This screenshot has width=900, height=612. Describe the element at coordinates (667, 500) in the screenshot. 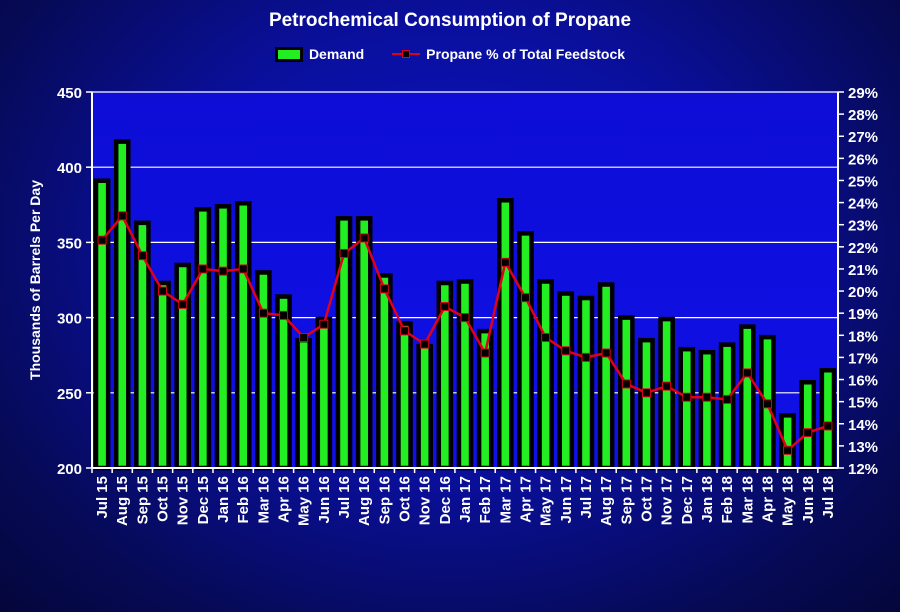

I see `x-tick-label: Nov 17` at that location.